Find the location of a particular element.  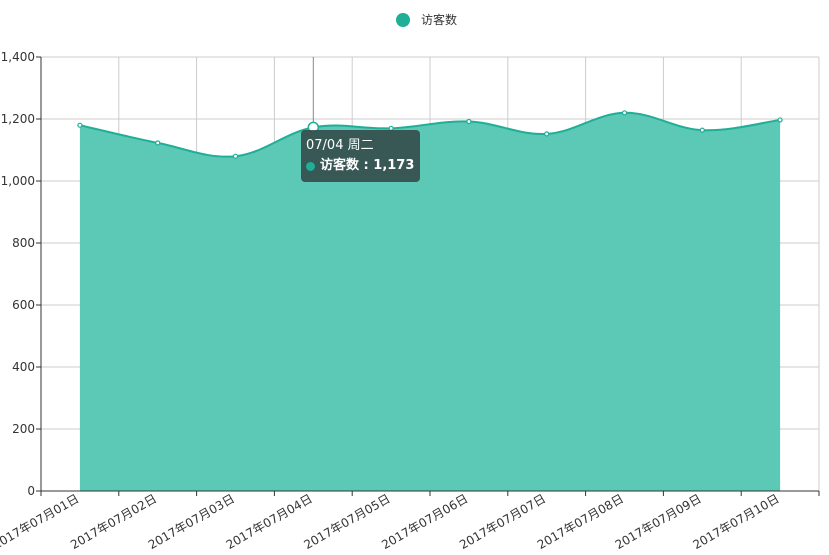

x-tick-label: 2017年07月10日 is located at coordinates (736, 521).